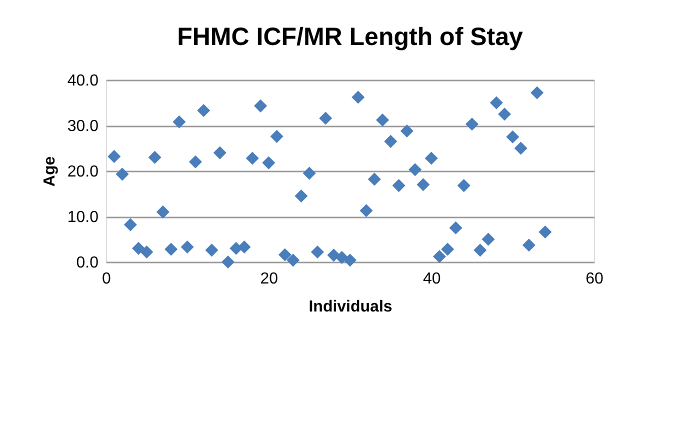  I want to click on x-axis-title: Individuals, so click(350, 307).